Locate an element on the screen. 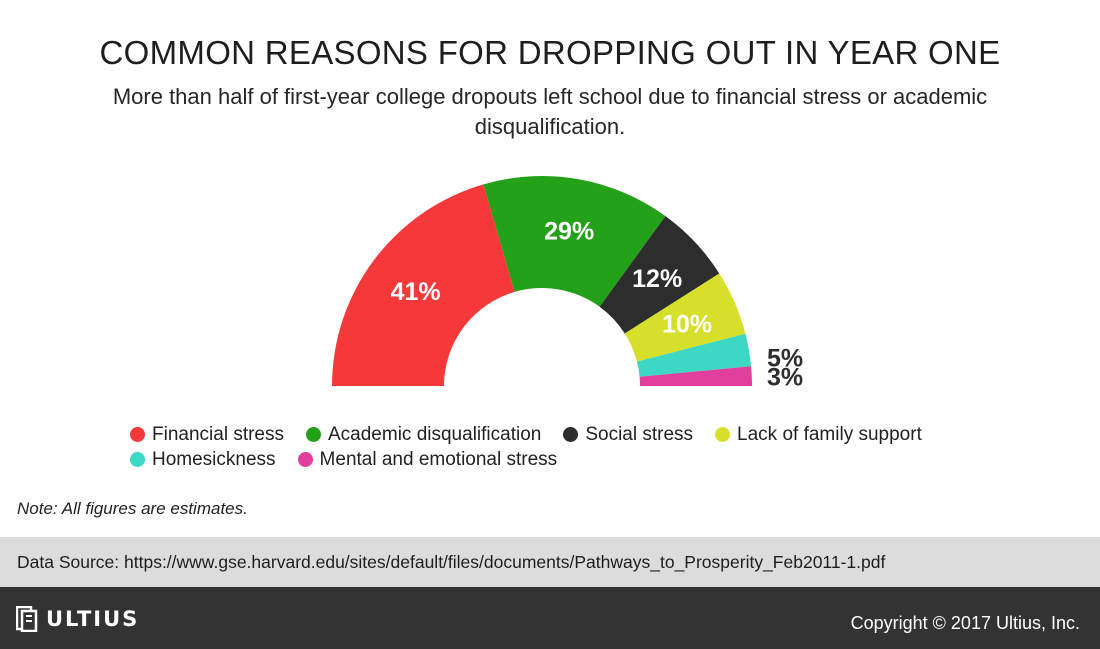  legend-label: Social stress is located at coordinates (639, 434).